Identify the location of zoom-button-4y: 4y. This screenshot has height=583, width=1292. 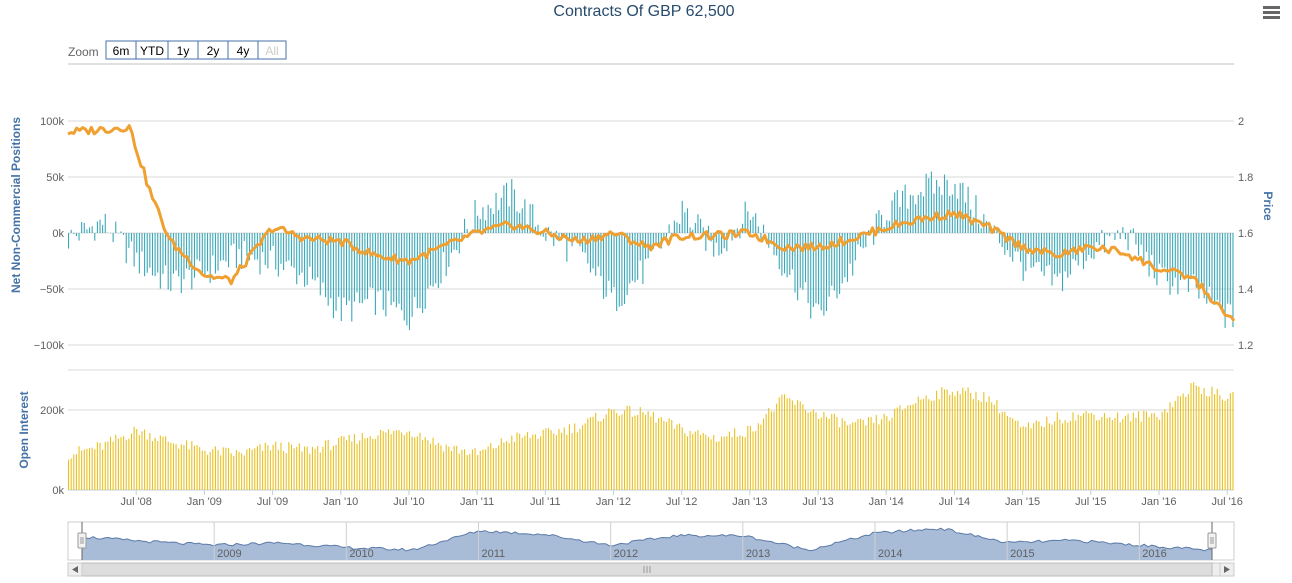
(243, 50).